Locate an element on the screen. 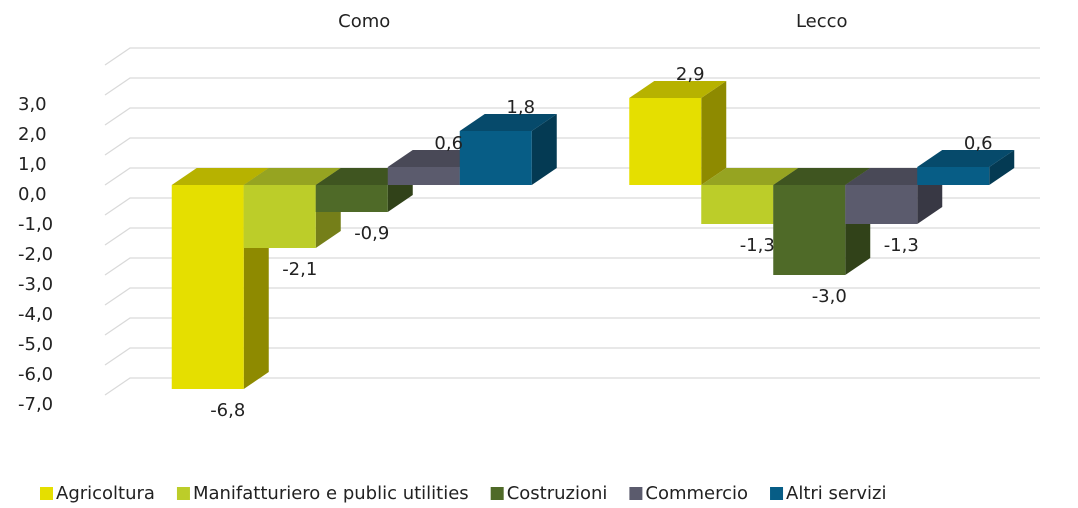 The image size is (1078, 508). y-tick-label: -1,0 is located at coordinates (35, 224).